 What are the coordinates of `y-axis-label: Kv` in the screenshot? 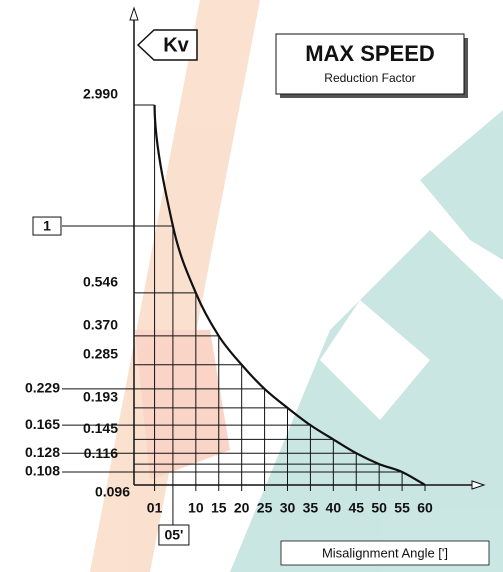 It's located at (176, 45).